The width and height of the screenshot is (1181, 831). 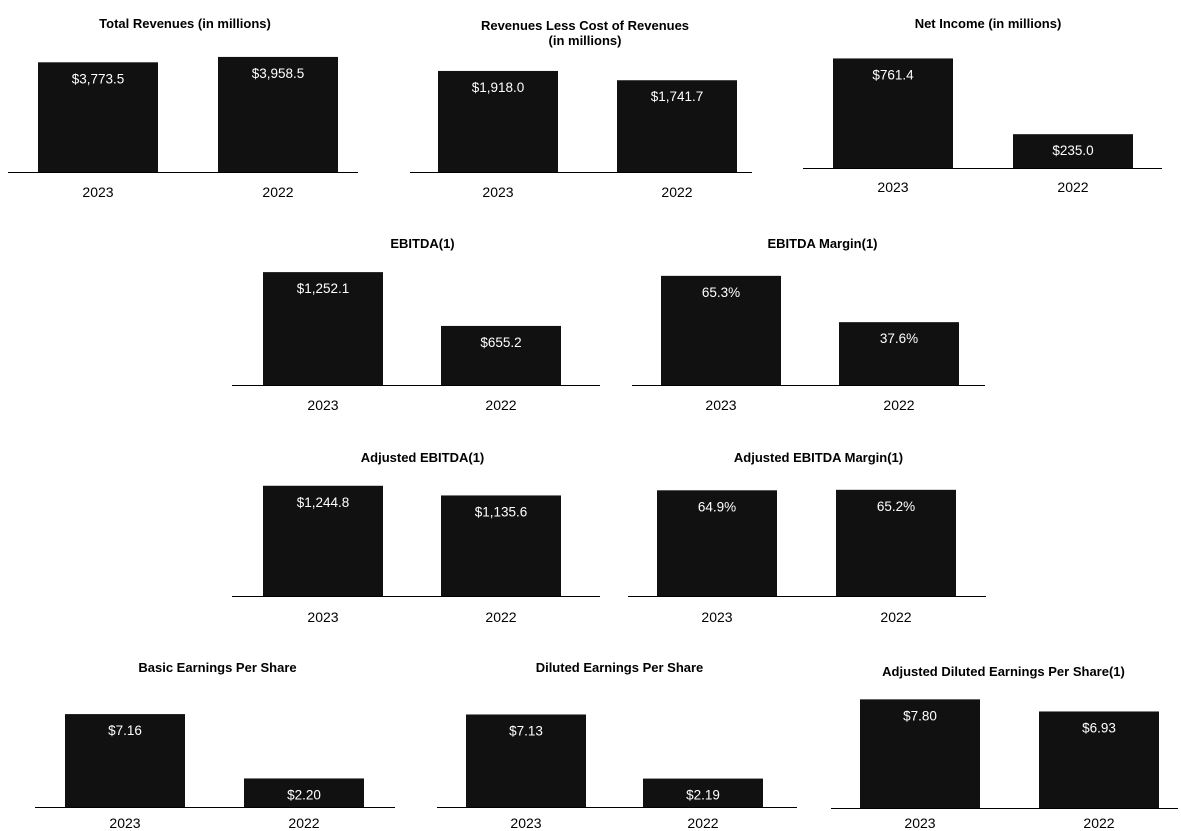 I want to click on chart-ebitda: EBITDA(1) $1,252.1 2023 $655.2 2022, so click(x=422, y=327).